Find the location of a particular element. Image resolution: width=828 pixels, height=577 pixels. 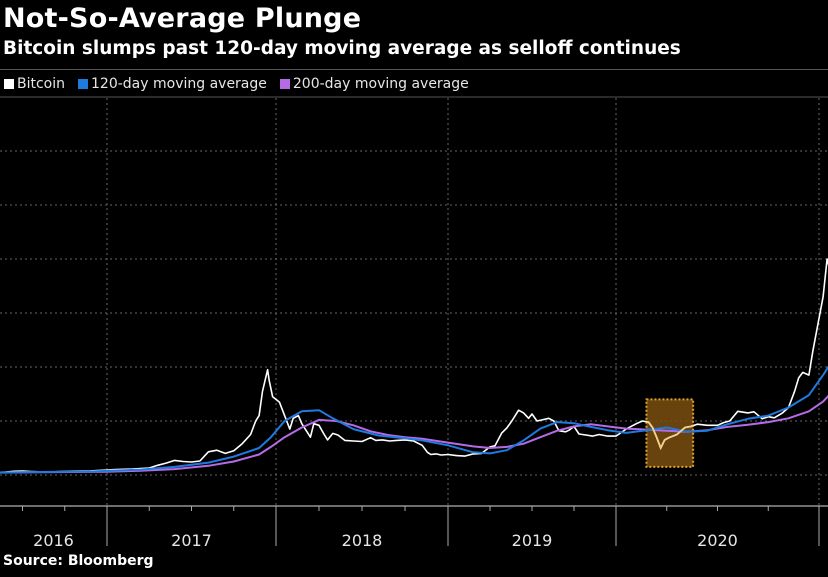

x-tick-label: 2017 is located at coordinates (191, 540).